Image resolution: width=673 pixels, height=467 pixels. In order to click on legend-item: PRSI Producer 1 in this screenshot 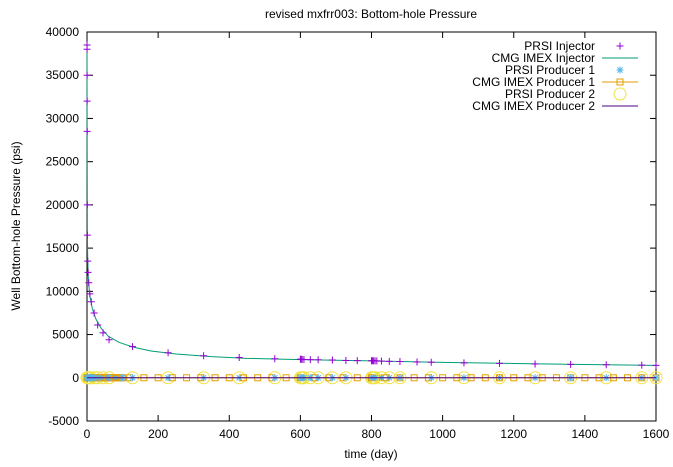, I will do `click(564, 70)`.